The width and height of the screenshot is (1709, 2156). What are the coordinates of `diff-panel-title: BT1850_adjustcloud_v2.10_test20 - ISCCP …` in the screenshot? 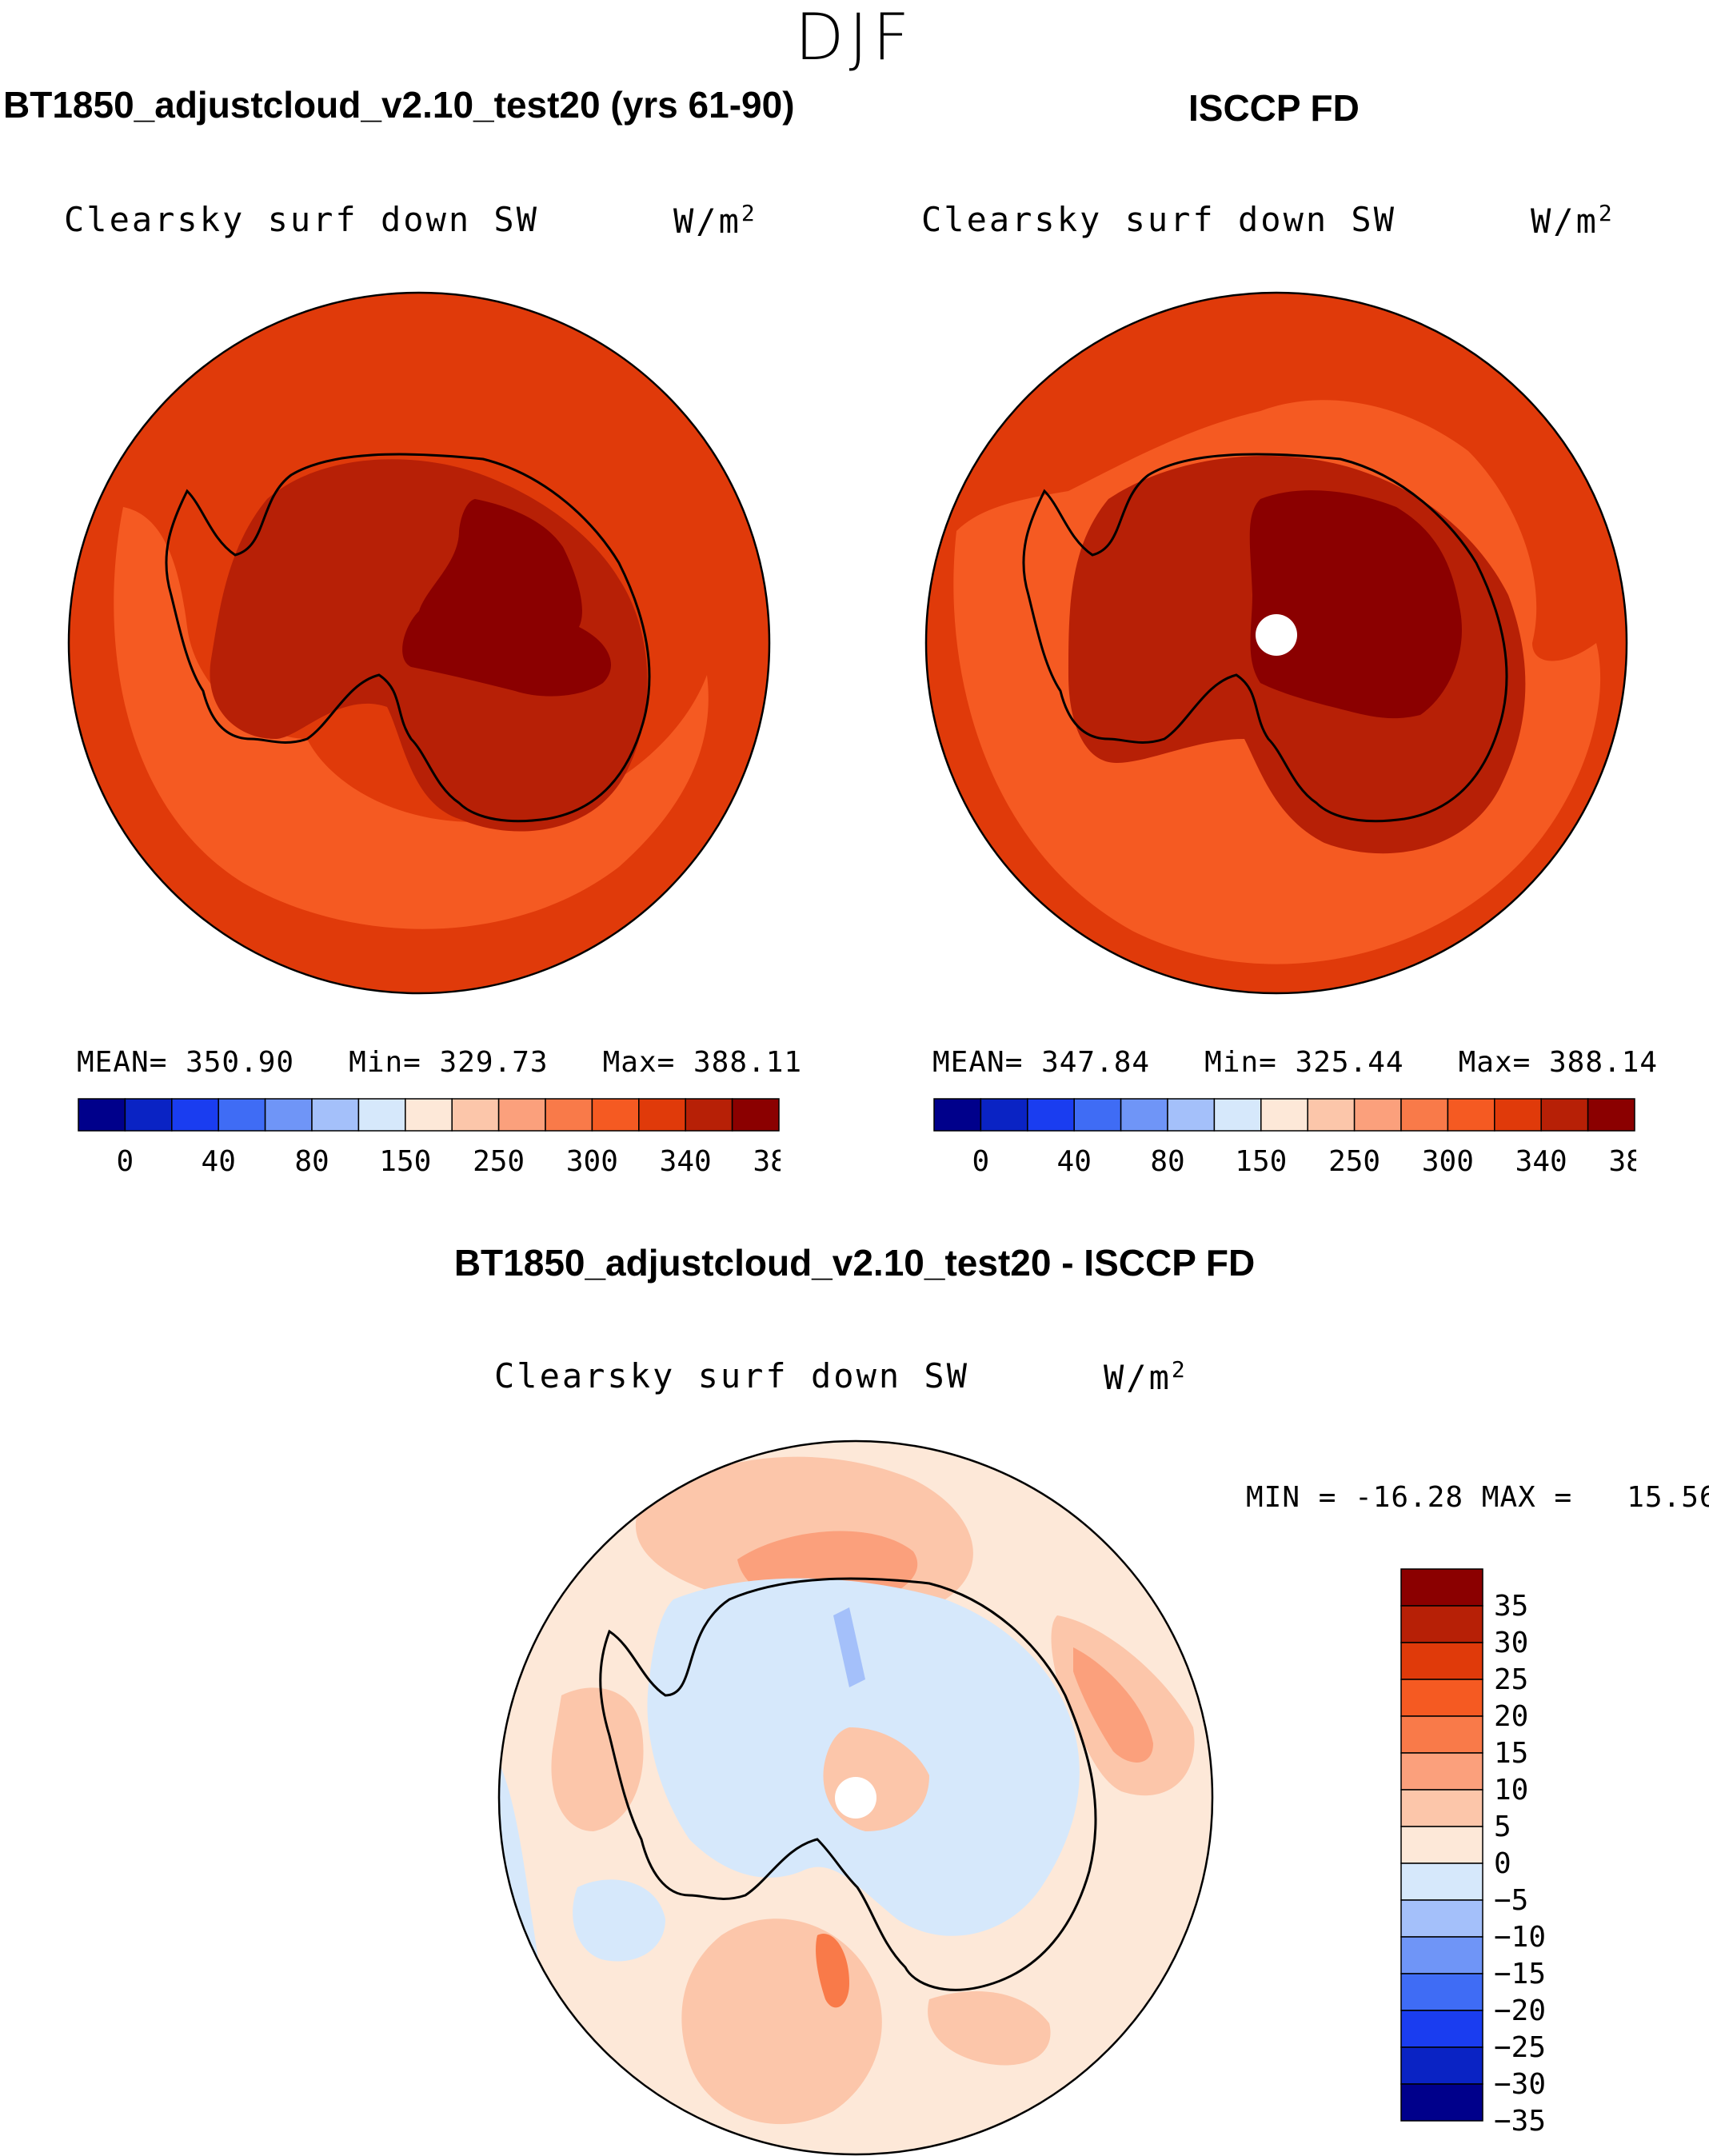 It's located at (854, 1263).